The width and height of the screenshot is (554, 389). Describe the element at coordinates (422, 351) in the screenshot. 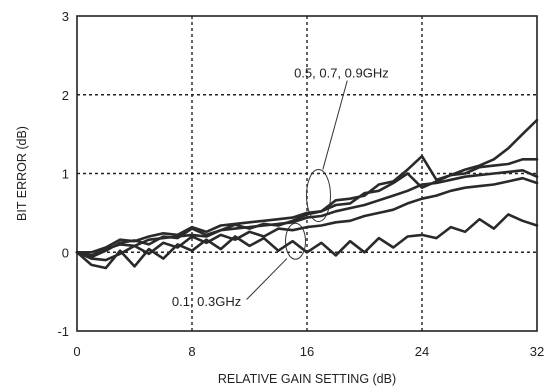

I see `x-tick-label: 24` at that location.